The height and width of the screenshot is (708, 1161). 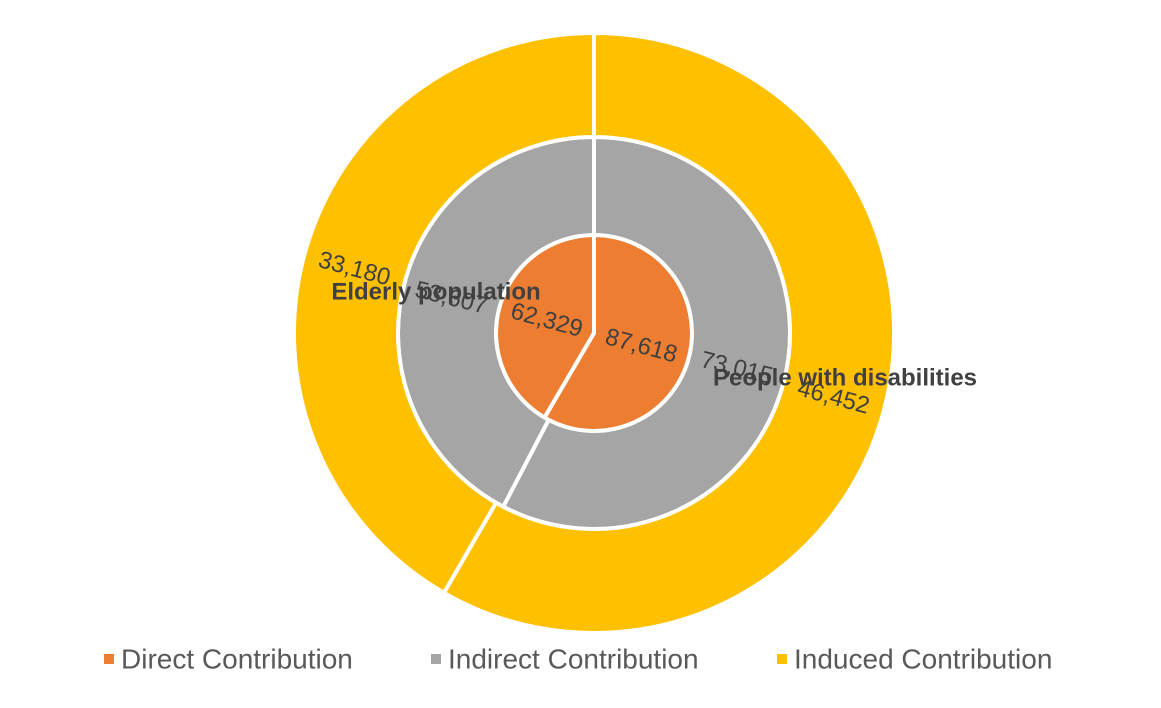 I want to click on legend-label-direct-contribution: Direct Contribution, so click(x=237, y=659).